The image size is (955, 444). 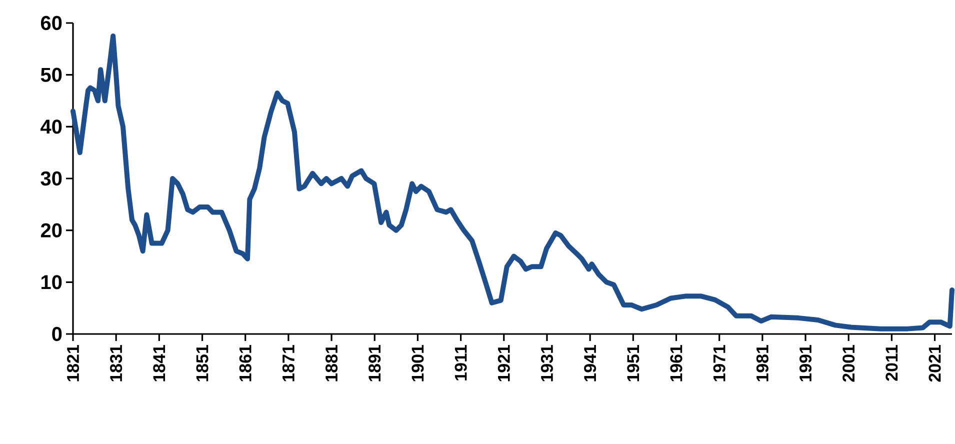 What do you see at coordinates (245, 363) in the screenshot?
I see `x-tick-label: 1861` at bounding box center [245, 363].